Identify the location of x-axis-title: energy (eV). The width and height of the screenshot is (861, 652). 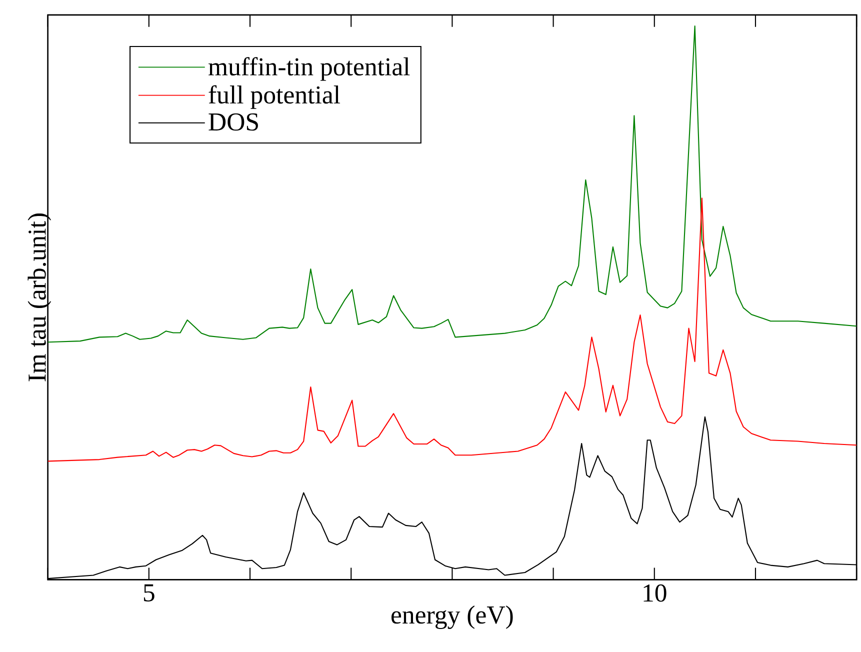
(452, 617).